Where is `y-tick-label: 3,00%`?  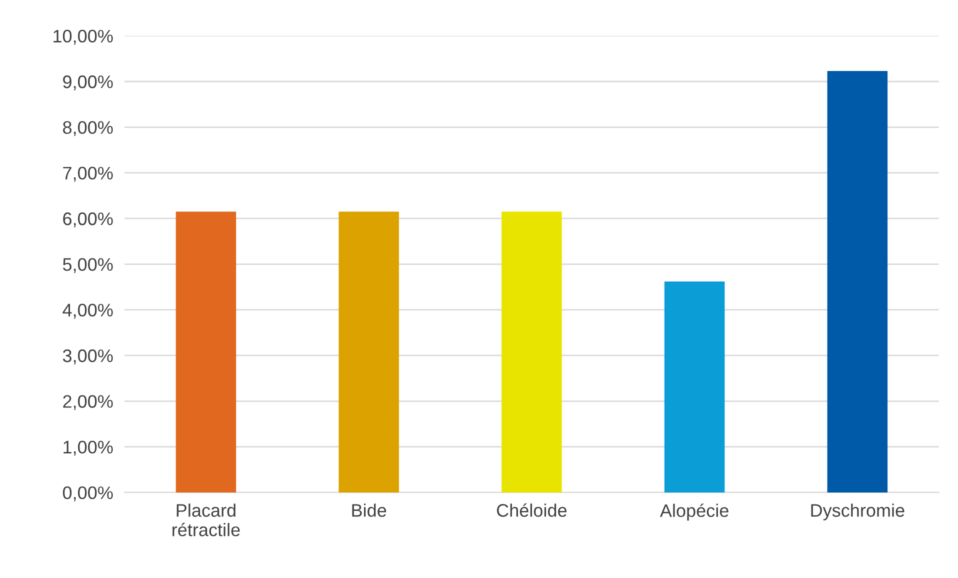
y-tick-label: 3,00% is located at coordinates (87, 356).